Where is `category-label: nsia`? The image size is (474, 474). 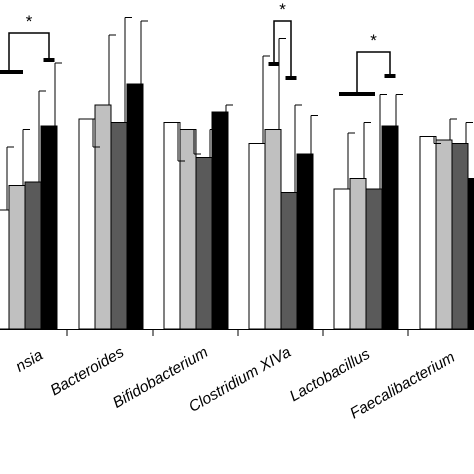
category-label: nsia is located at coordinates (29, 361).